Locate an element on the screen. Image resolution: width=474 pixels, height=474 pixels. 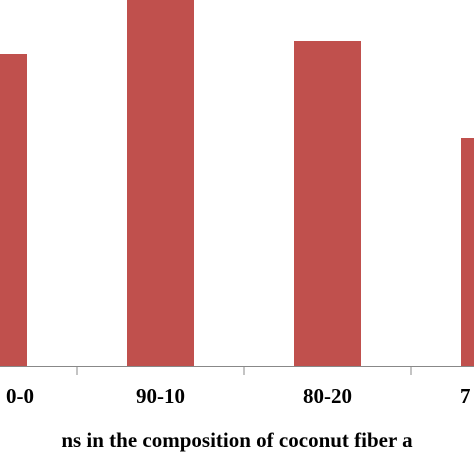
x-tick-label: 7 is located at coordinates (465, 396).